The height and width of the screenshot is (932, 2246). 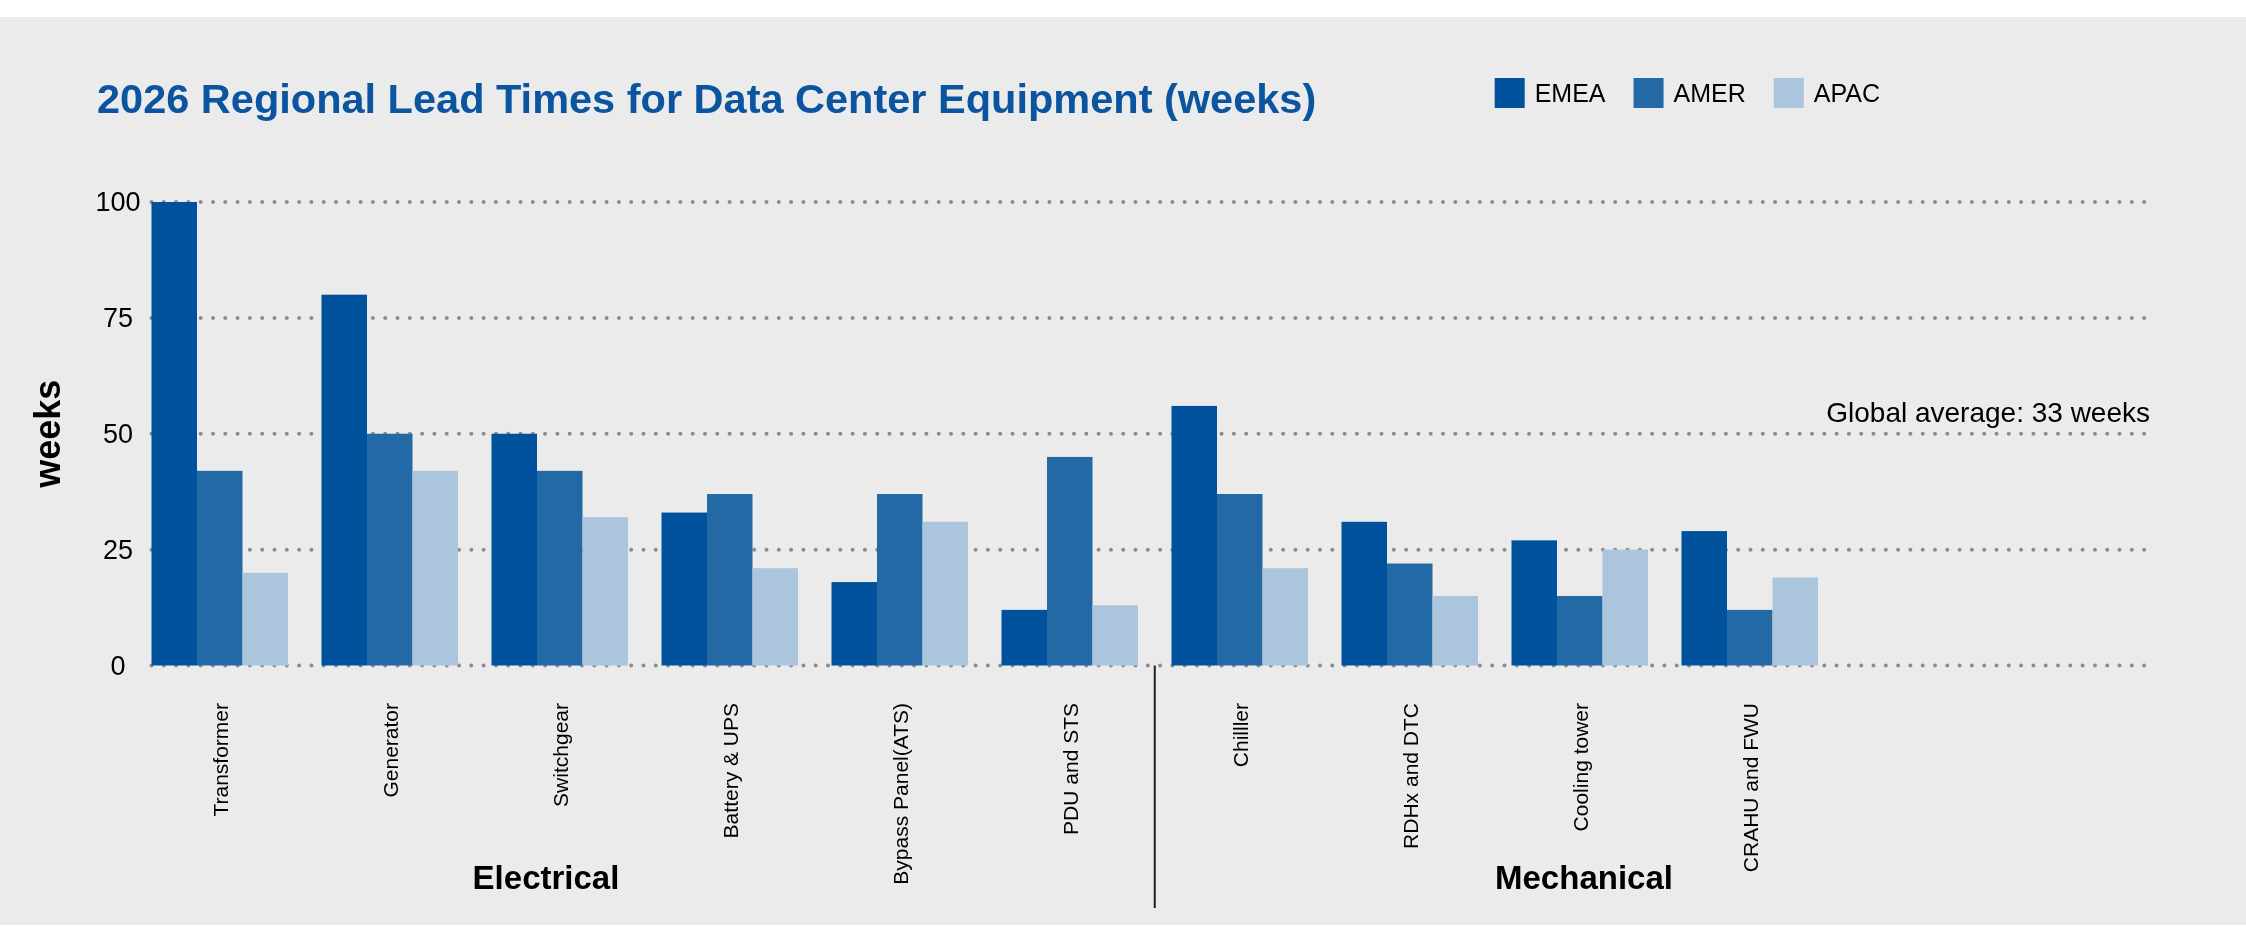 What do you see at coordinates (47, 434) in the screenshot?
I see `y-axis-title: weeks` at bounding box center [47, 434].